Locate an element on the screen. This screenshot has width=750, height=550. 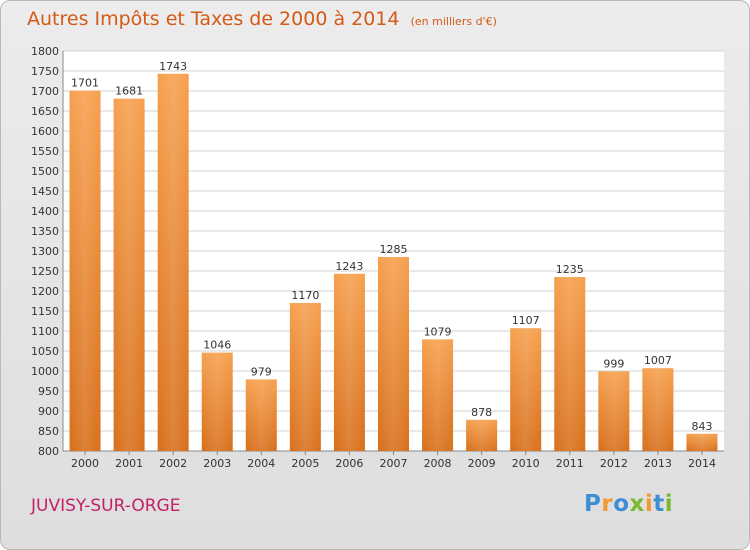
y-tick-label: 1100 is located at coordinates (45, 331).